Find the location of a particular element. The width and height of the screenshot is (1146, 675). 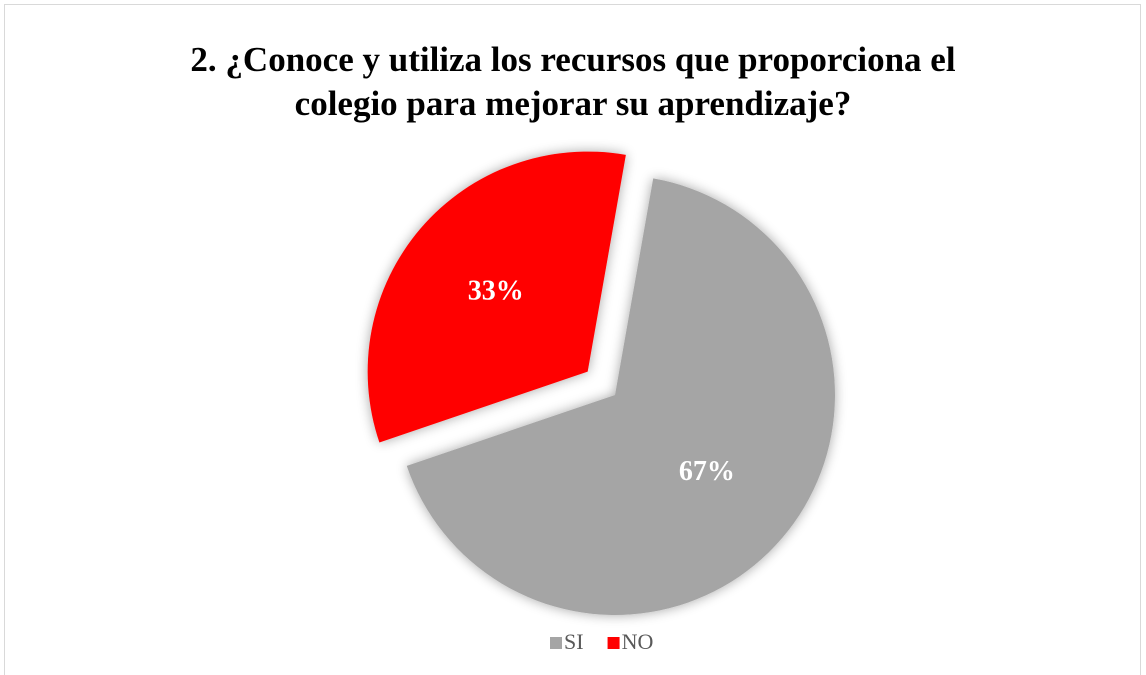

data-label: 33% is located at coordinates (496, 290).